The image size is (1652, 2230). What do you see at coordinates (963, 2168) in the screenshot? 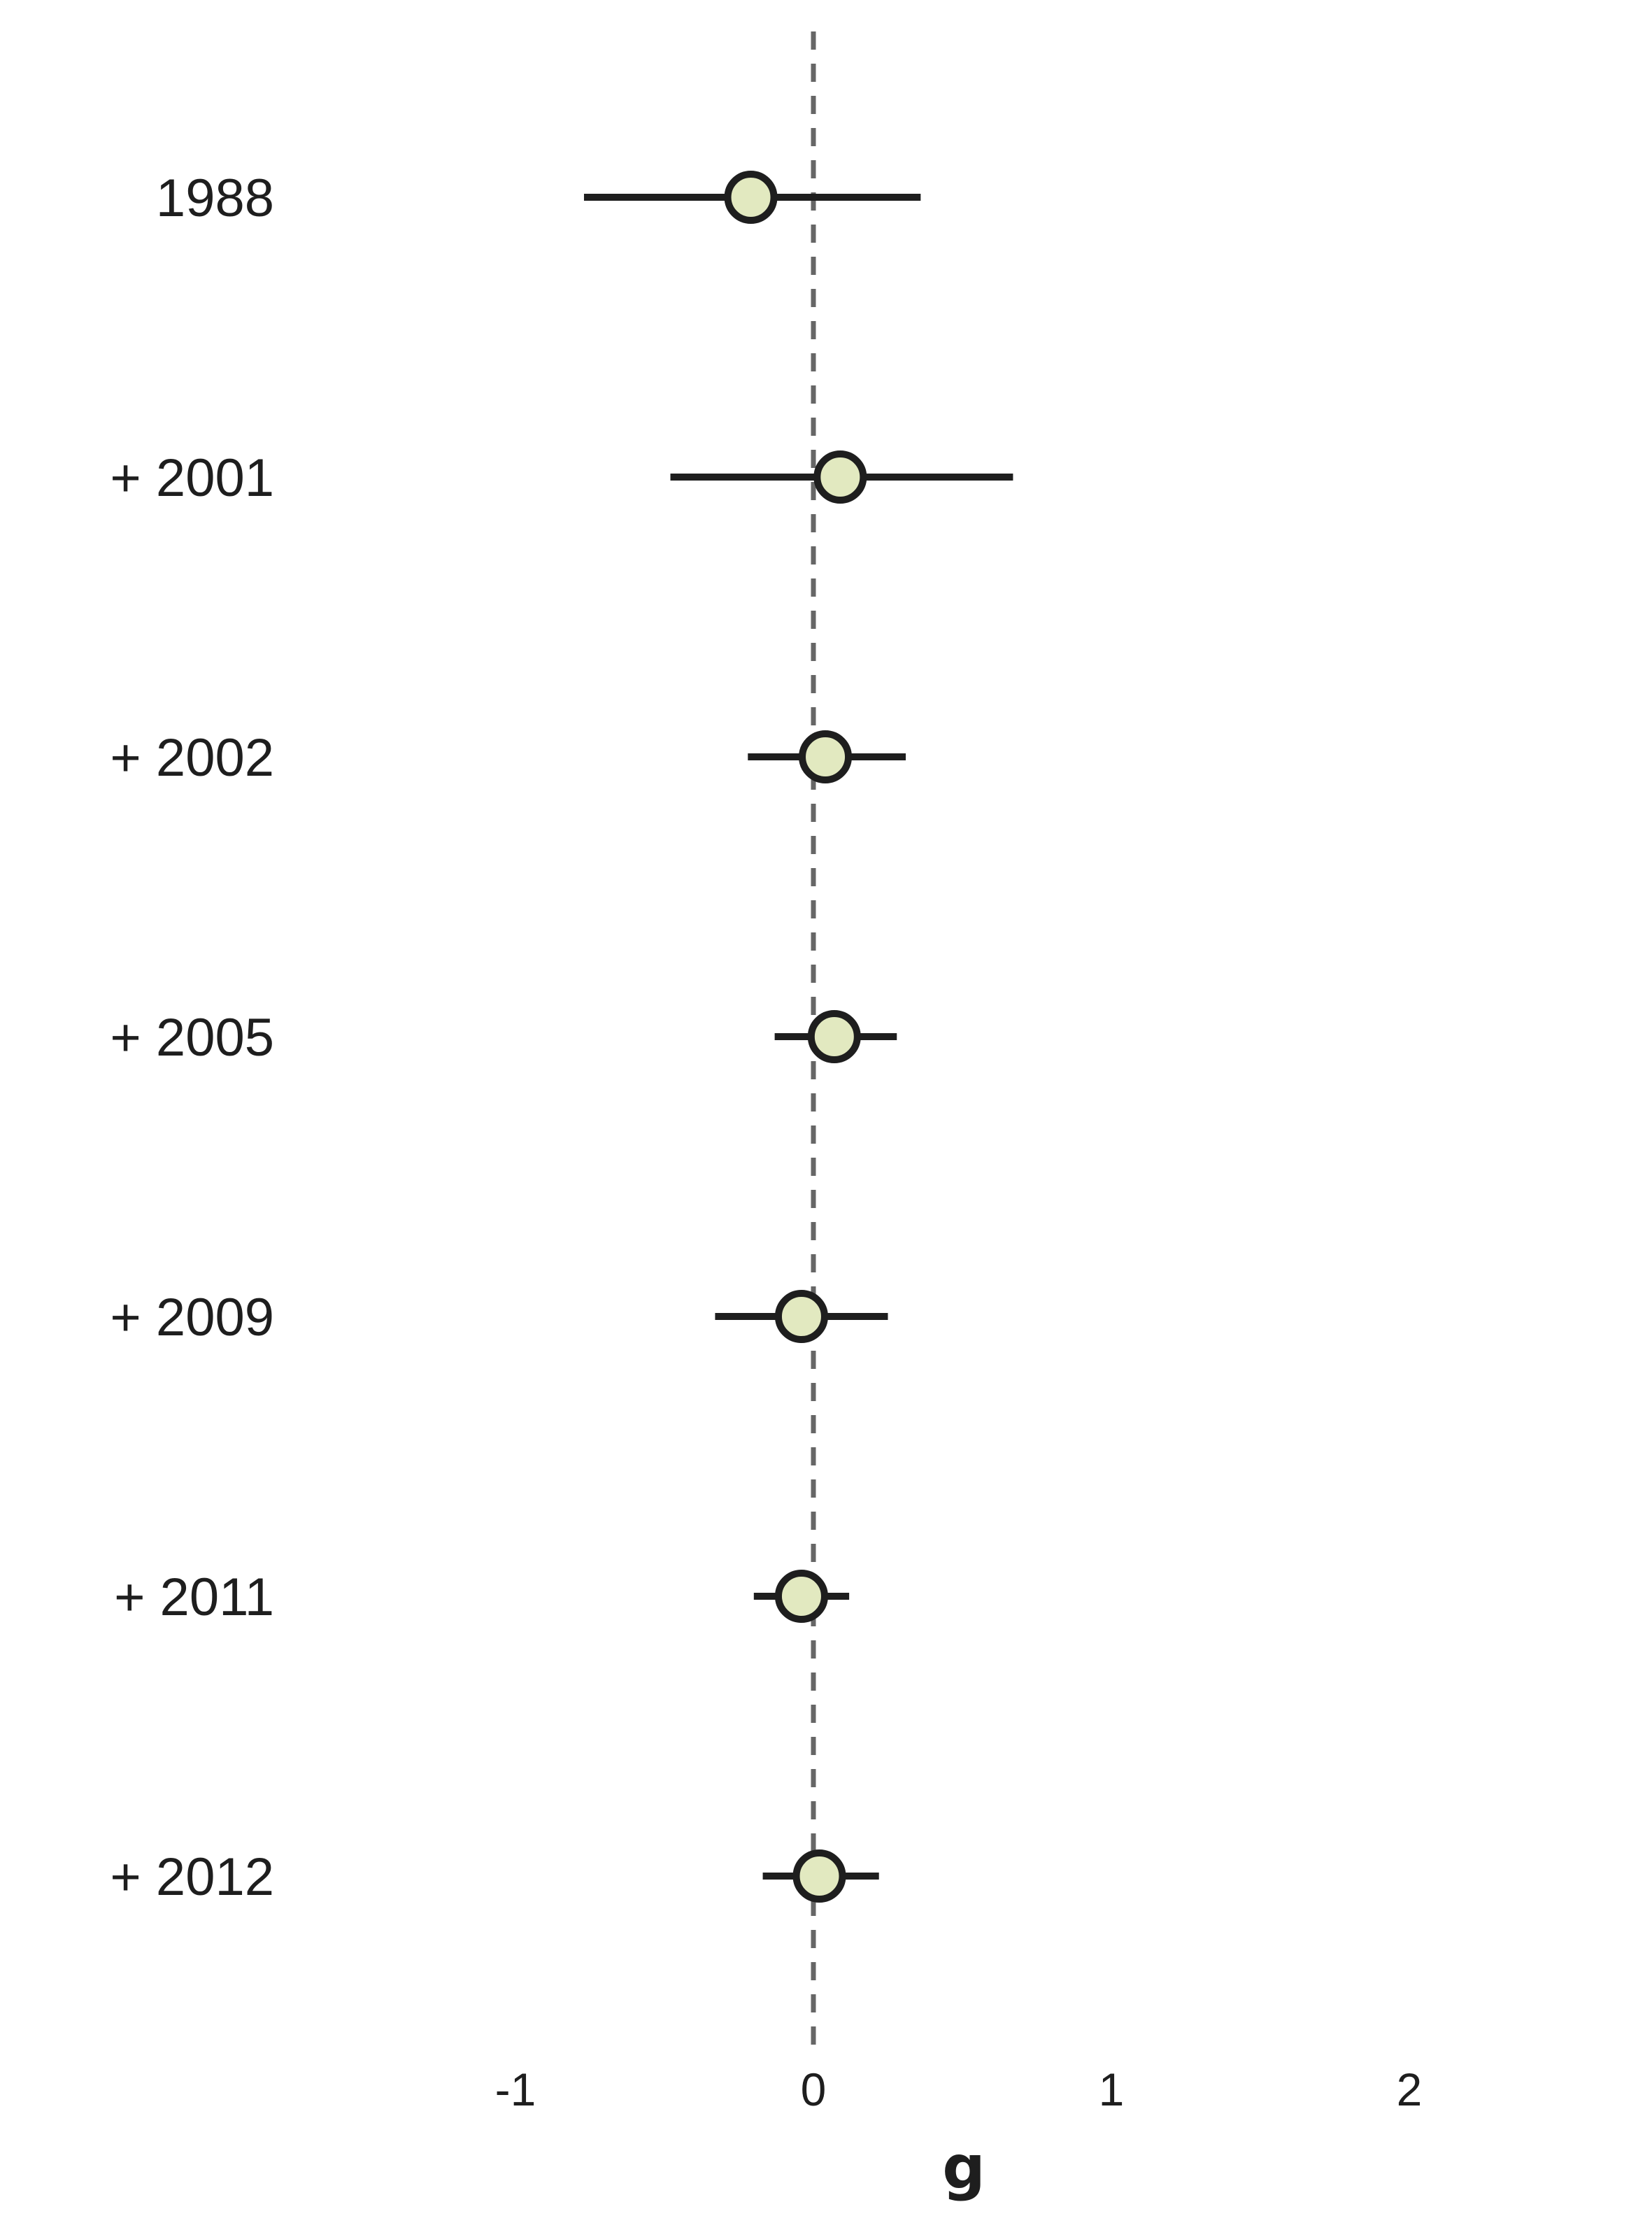
I see `x-axis-title: g` at bounding box center [963, 2168].